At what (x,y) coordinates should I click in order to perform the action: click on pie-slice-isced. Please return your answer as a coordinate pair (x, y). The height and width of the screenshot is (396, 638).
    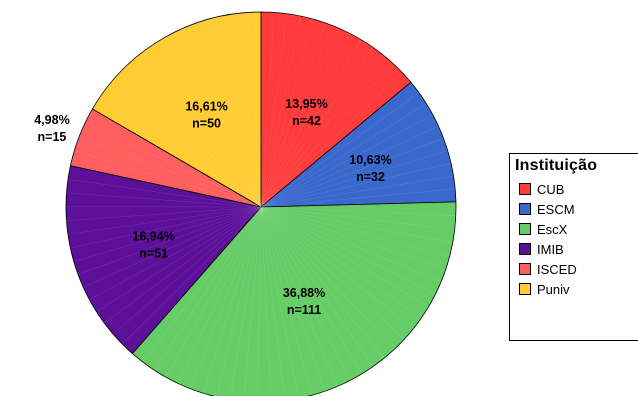
    Looking at the image, I should click on (165, 158).